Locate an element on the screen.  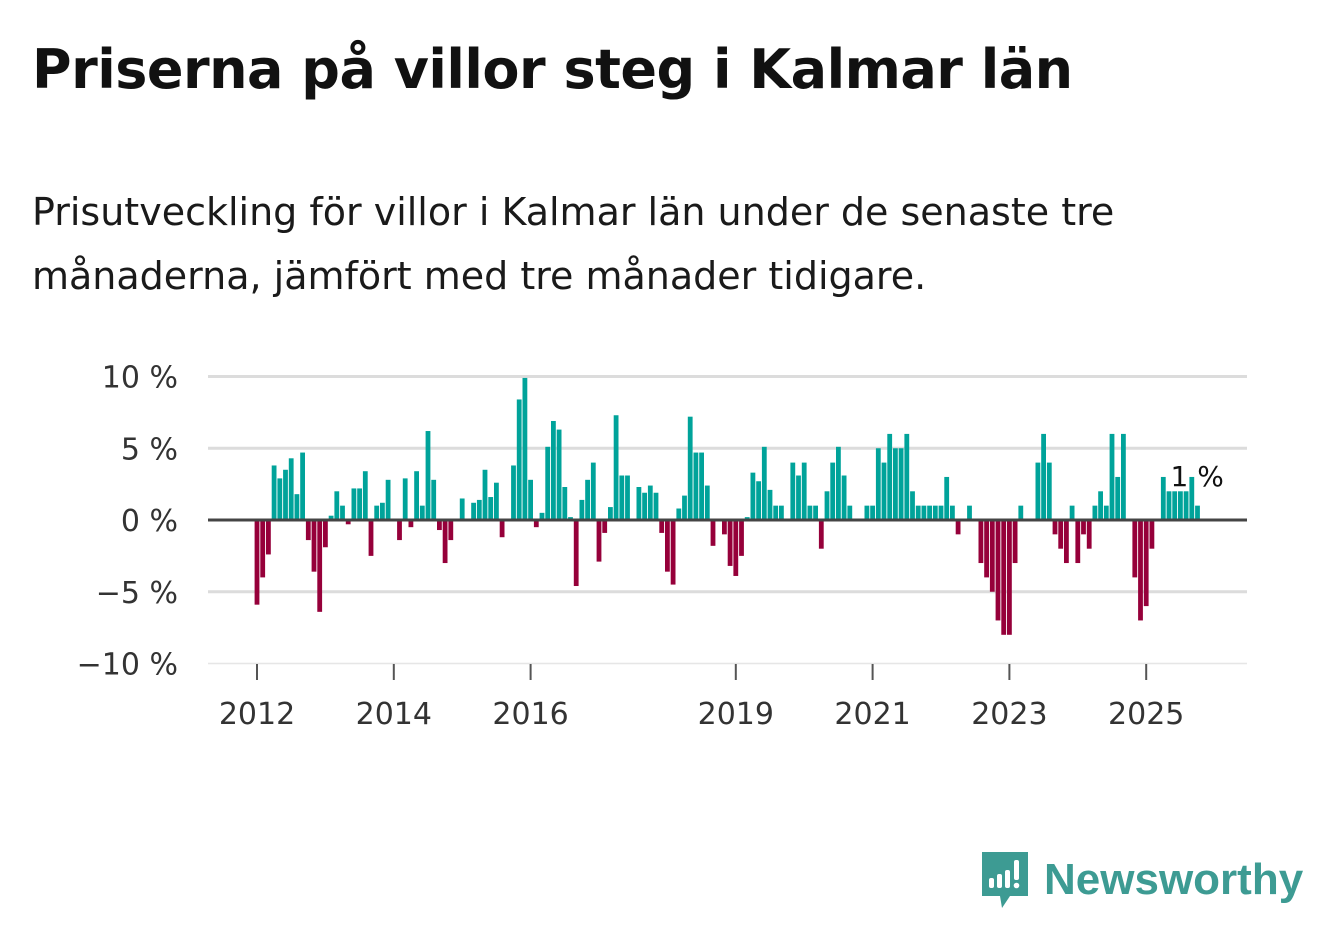
x-tick-label: 2019 is located at coordinates (736, 714).